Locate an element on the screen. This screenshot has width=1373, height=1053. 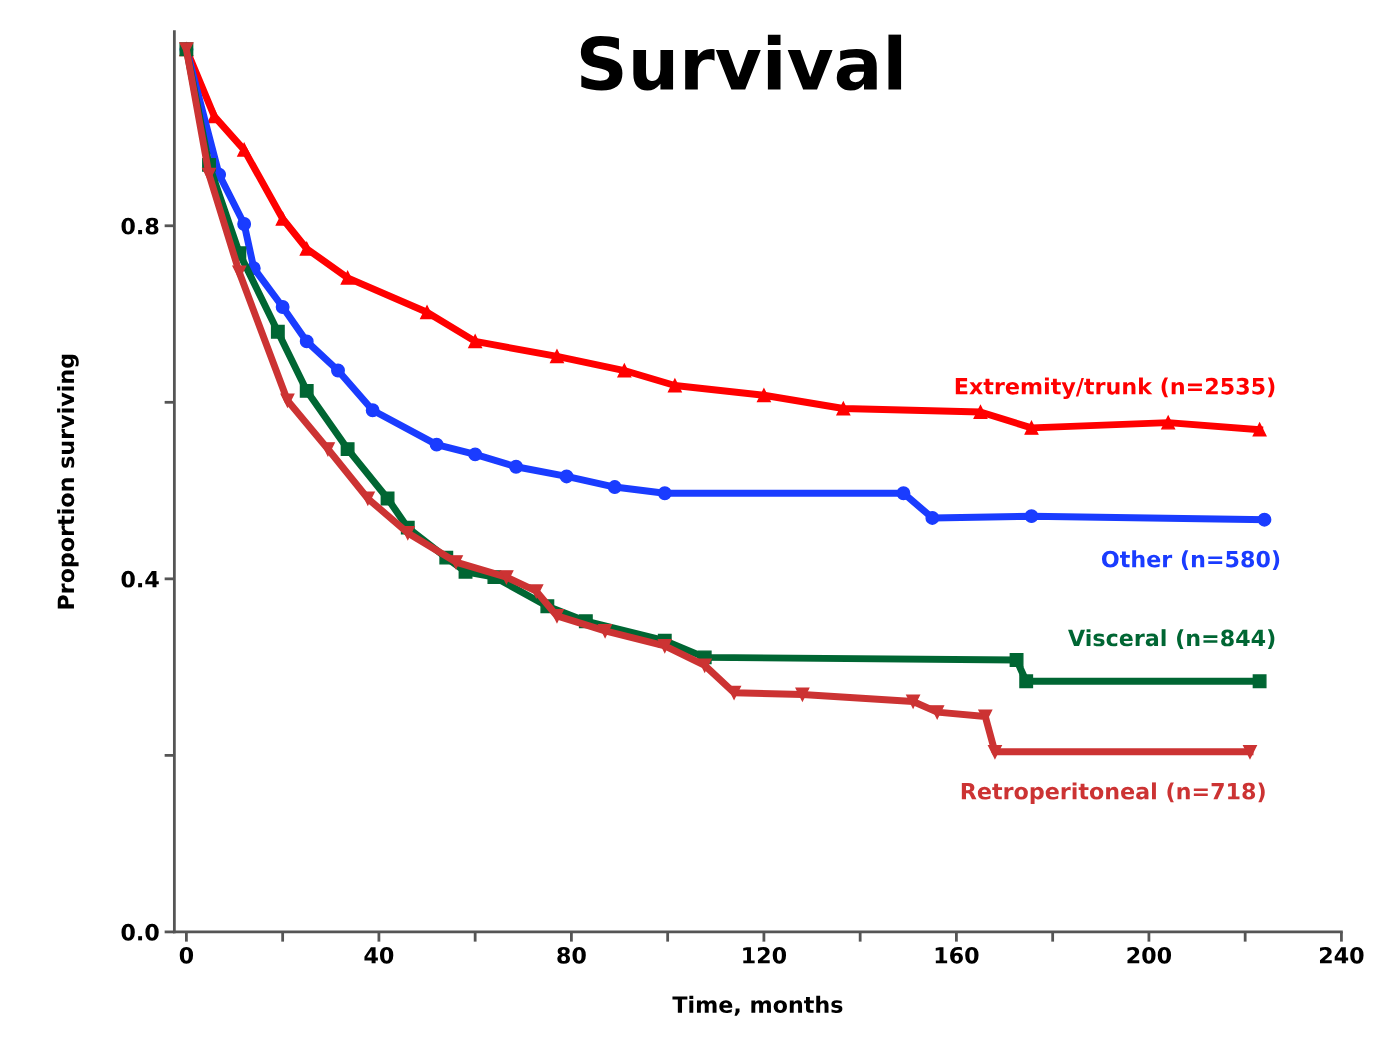
x-tick-label: 120 is located at coordinates (765, 955).